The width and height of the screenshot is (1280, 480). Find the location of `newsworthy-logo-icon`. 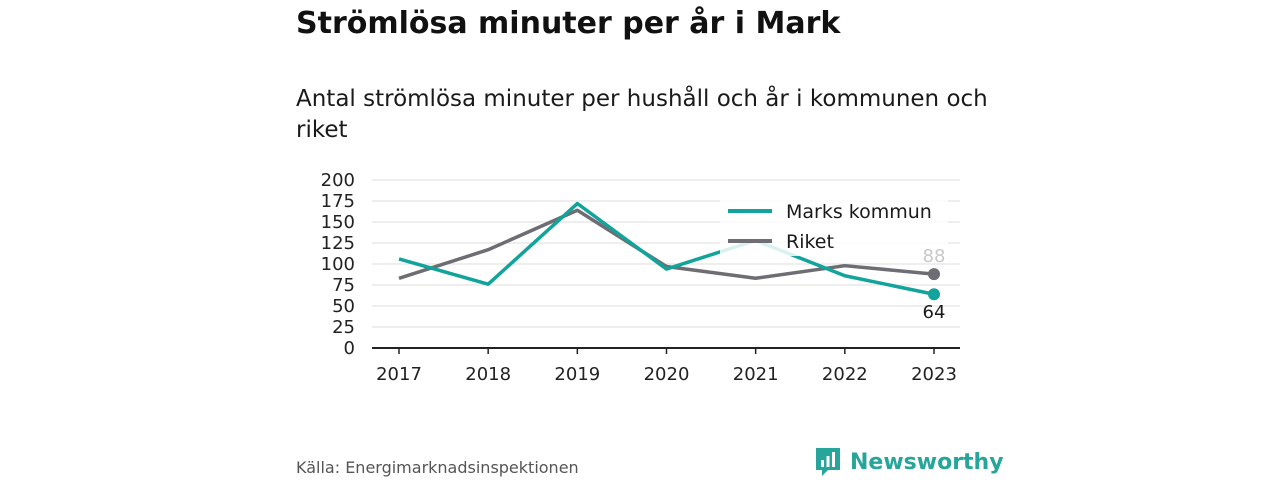

newsworthy-logo-icon is located at coordinates (828, 462).